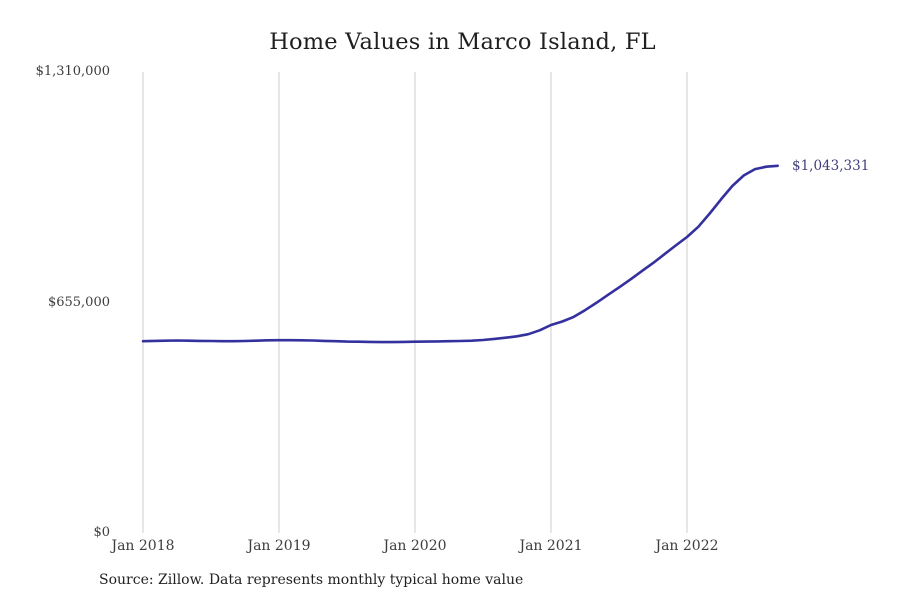 This screenshot has width=900, height=600. Describe the element at coordinates (143, 546) in the screenshot. I see `x-tick-label: Jan 2018` at that location.